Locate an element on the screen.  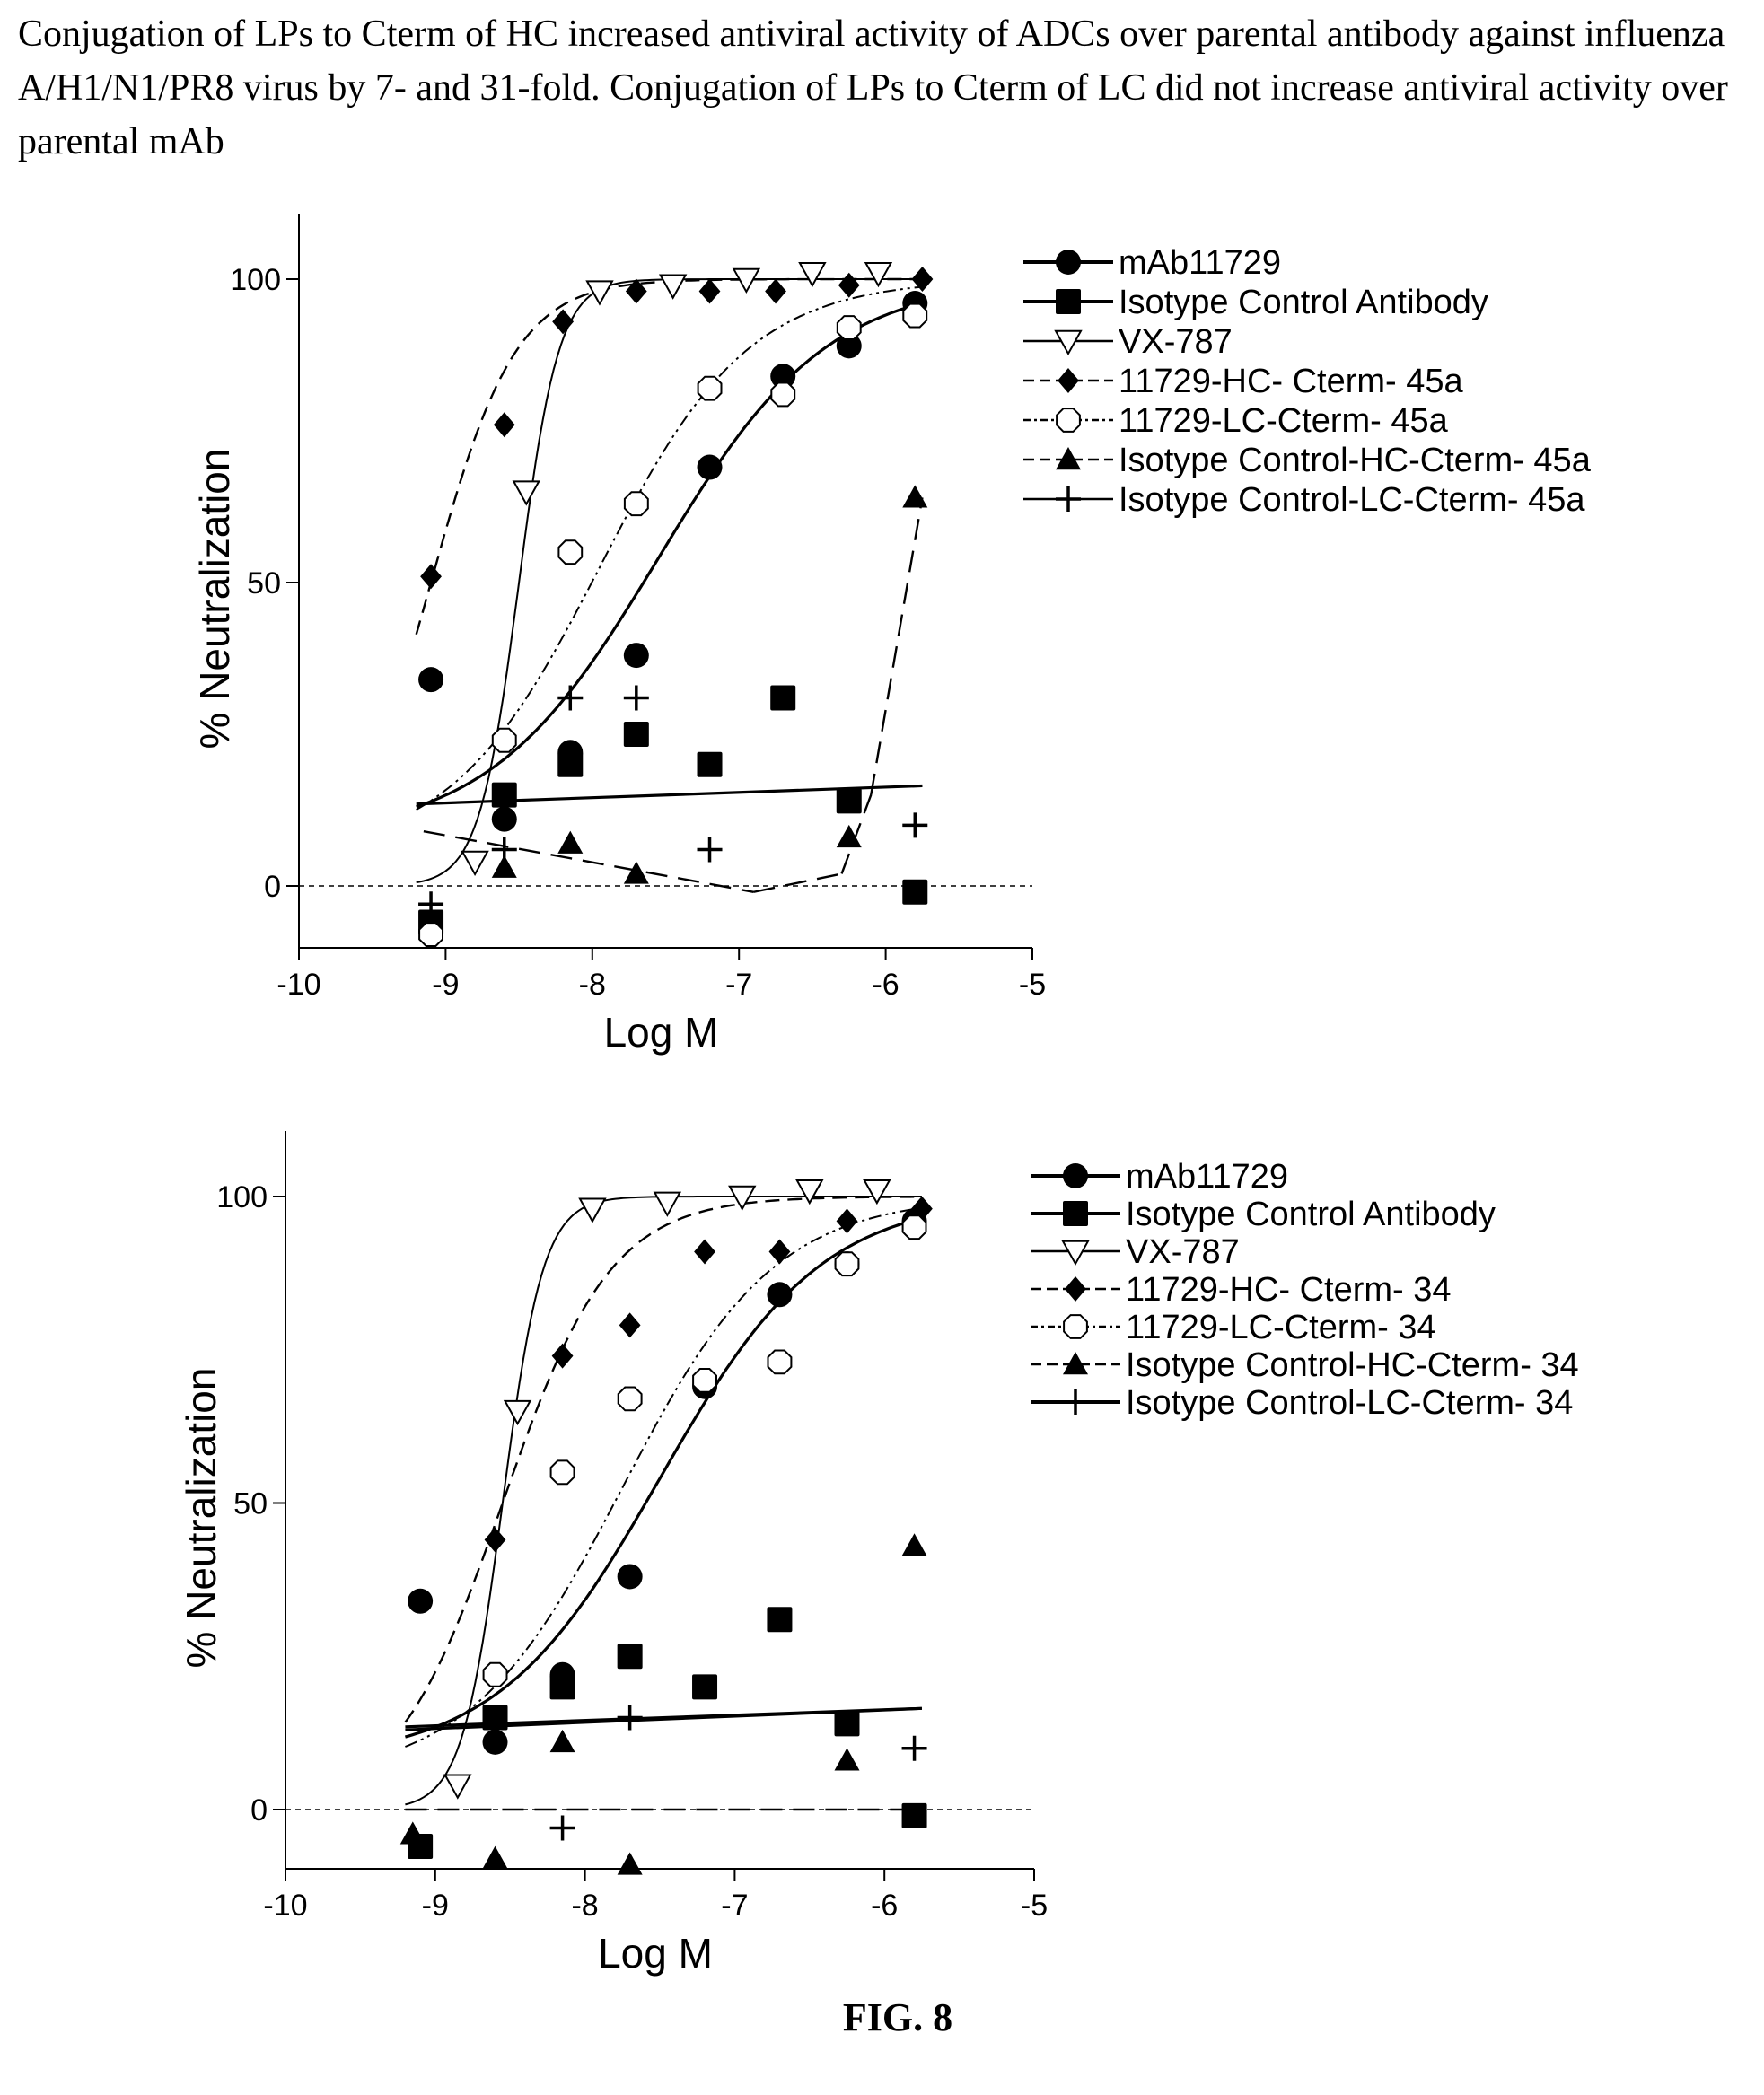
y-tick-label: 0 is located at coordinates (259, 1810).